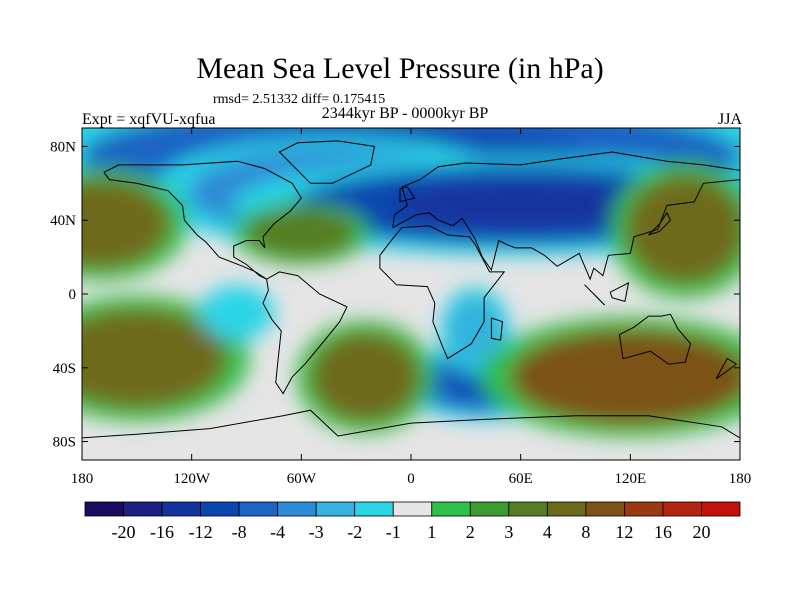  Describe the element at coordinates (405, 113) in the screenshot. I see `period-label: 2344kyr BP - 0000kyr BP` at that location.